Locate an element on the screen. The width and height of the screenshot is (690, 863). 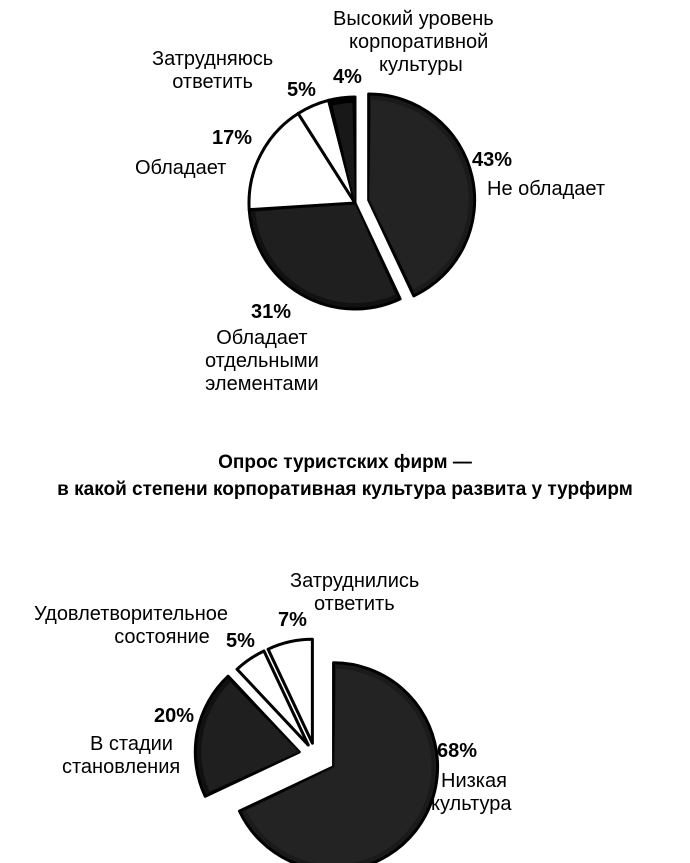
pie1-label-hard-to-answer: Затрудняюсь ответить is located at coordinates (213, 70).